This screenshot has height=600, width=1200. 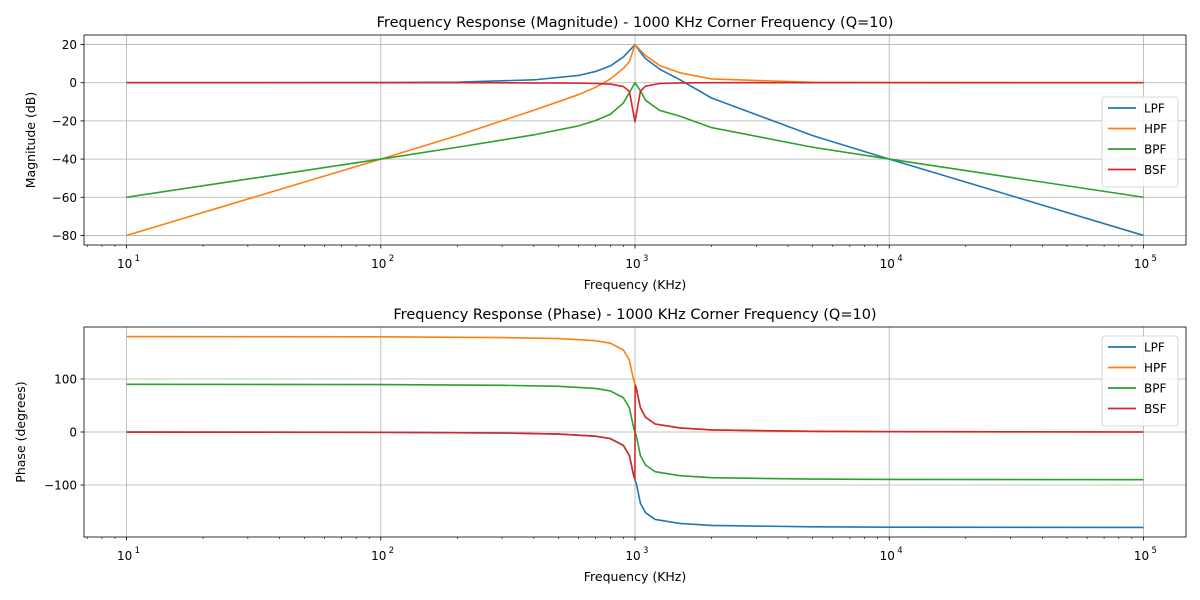 I want to click on y-tick-label: −20, so click(x=64, y=121).